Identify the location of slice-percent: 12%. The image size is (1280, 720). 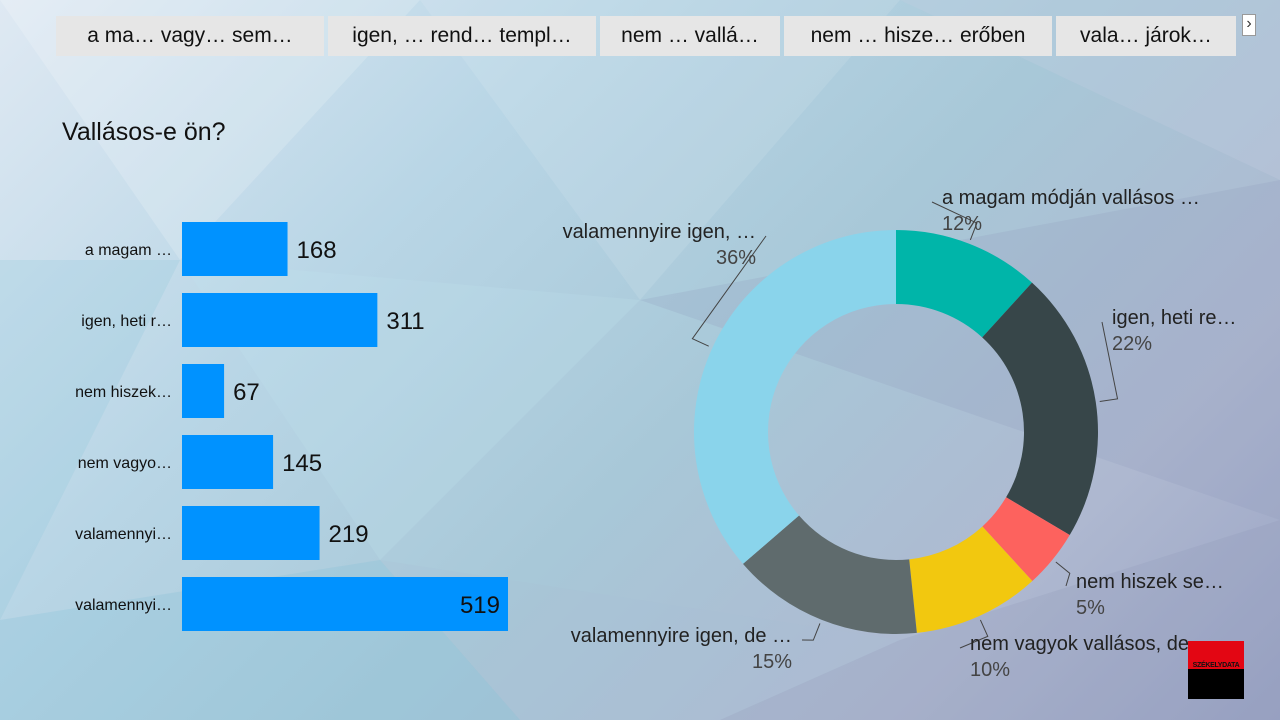
(962, 224).